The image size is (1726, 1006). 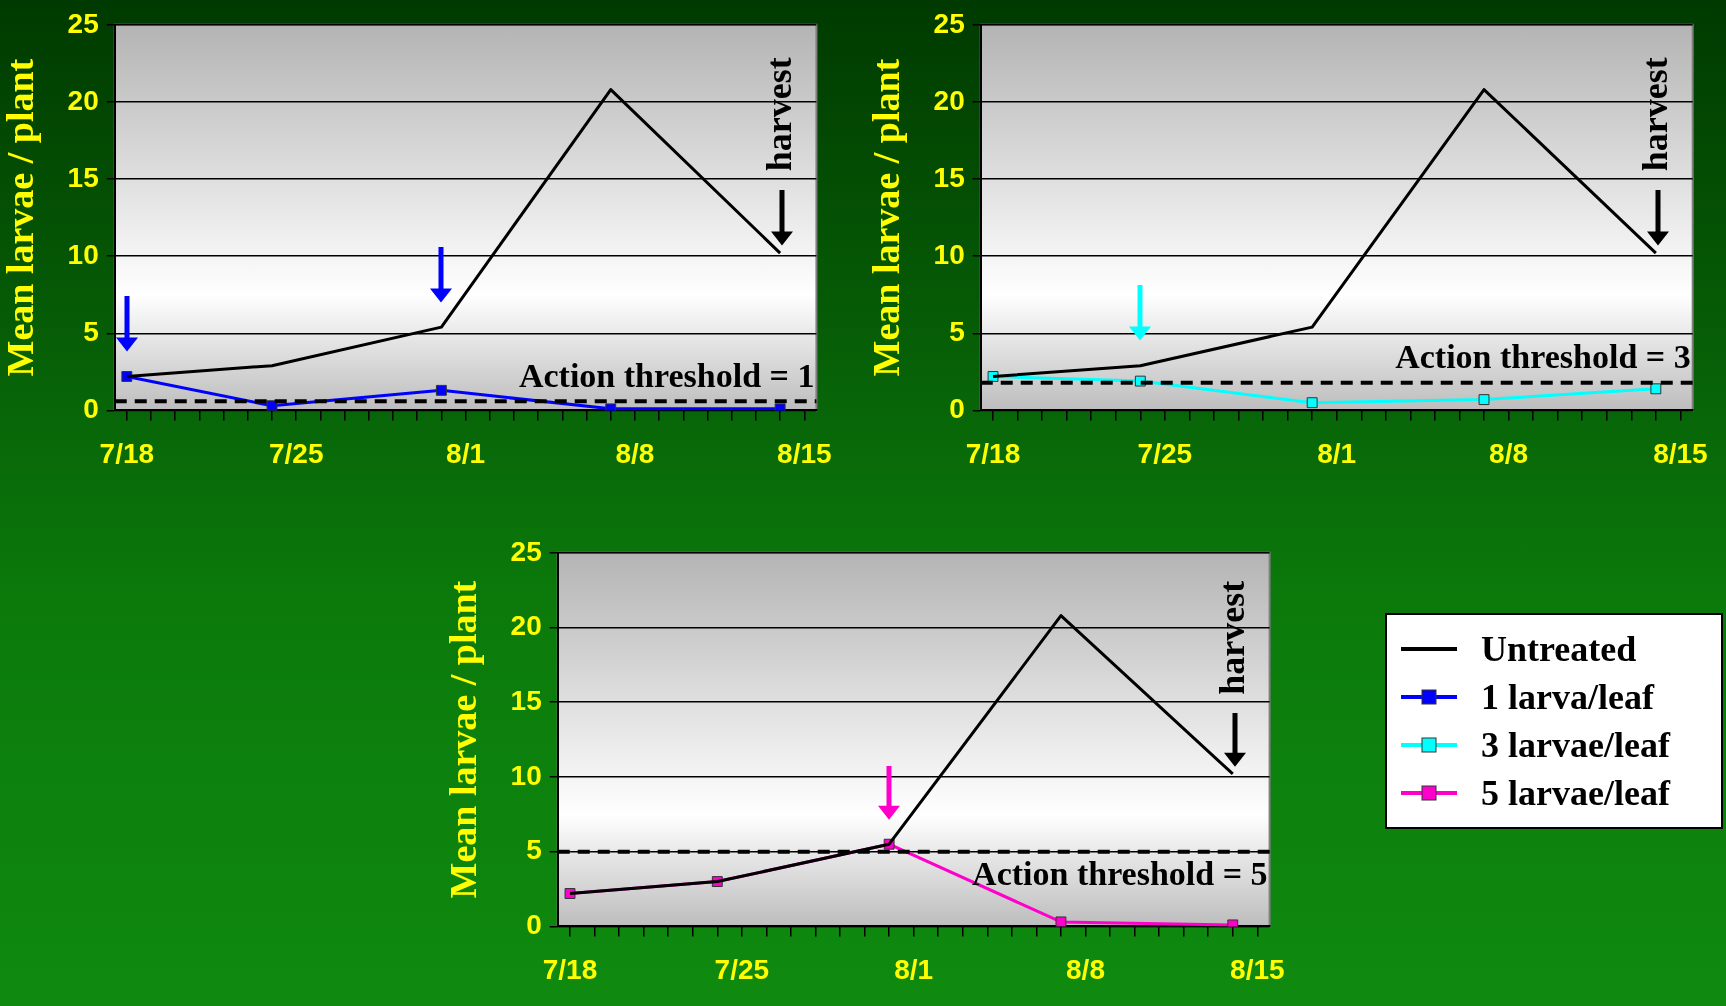 What do you see at coordinates (1543, 357) in the screenshot?
I see `annotation: Action threshold = 3` at bounding box center [1543, 357].